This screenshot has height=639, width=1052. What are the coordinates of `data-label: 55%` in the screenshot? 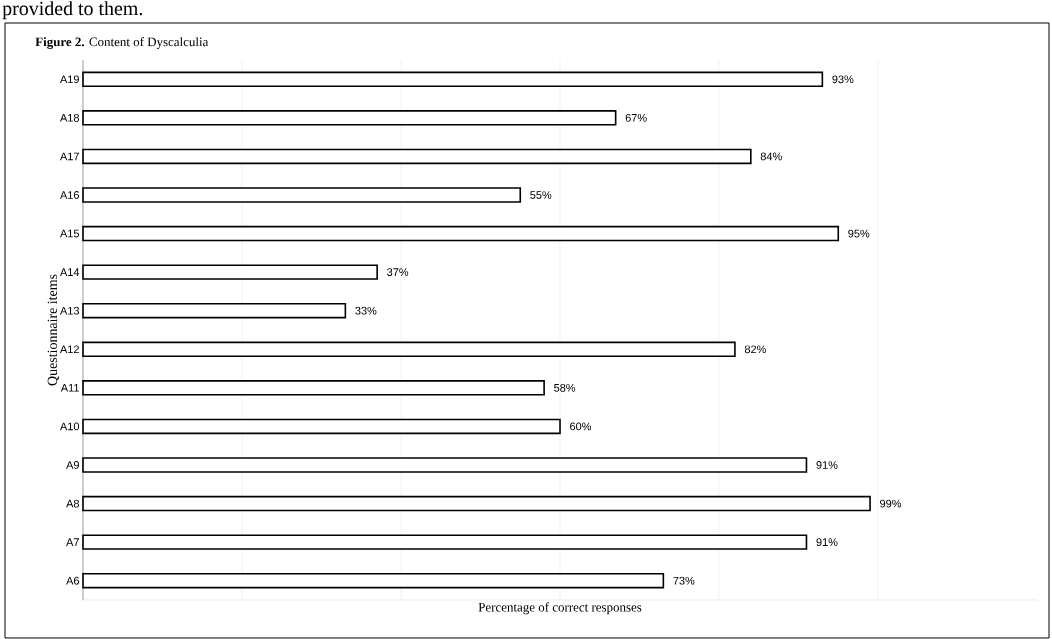 It's located at (541, 195).